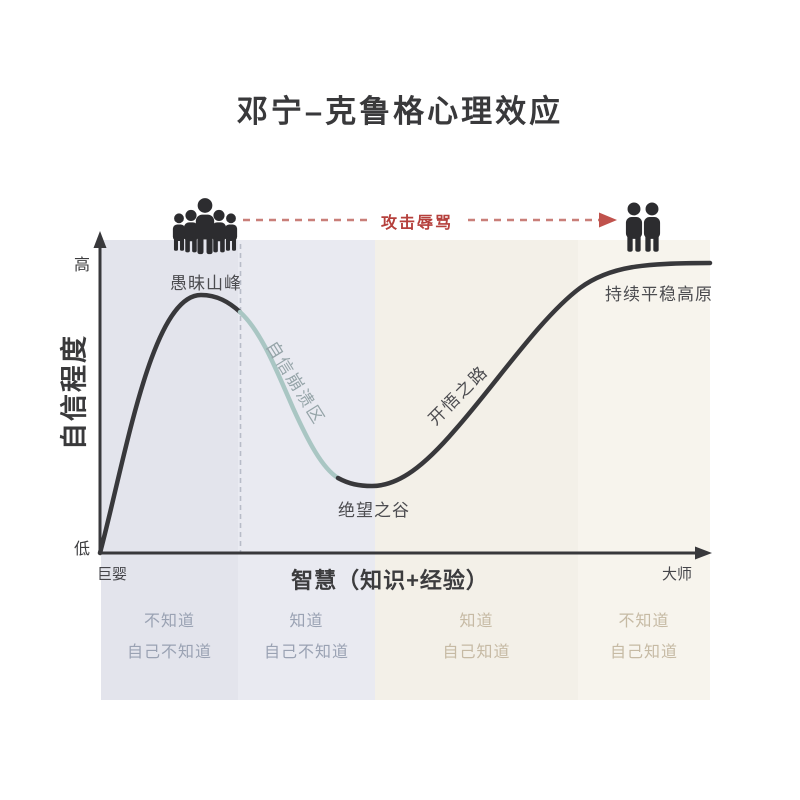  Describe the element at coordinates (703, 553) in the screenshot. I see `x-axis-arrowhead` at that location.